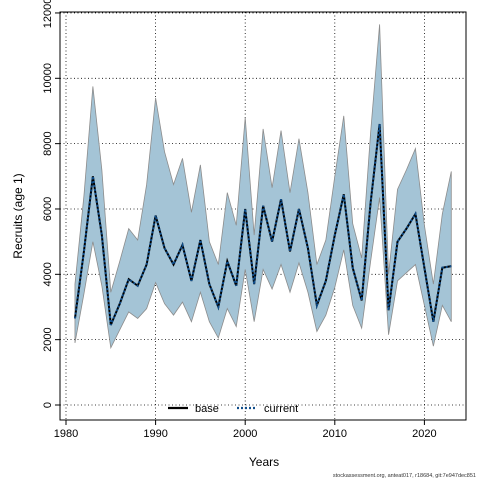 The height and width of the screenshot is (480, 480). What do you see at coordinates (48, 339) in the screenshot?
I see `y-tick-label: 2000` at bounding box center [48, 339].